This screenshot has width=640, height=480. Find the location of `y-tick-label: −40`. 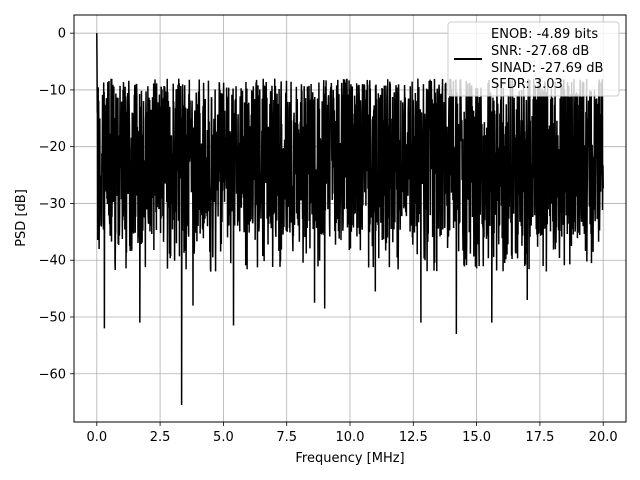

y-tick-label: −40 is located at coordinates (52, 261).